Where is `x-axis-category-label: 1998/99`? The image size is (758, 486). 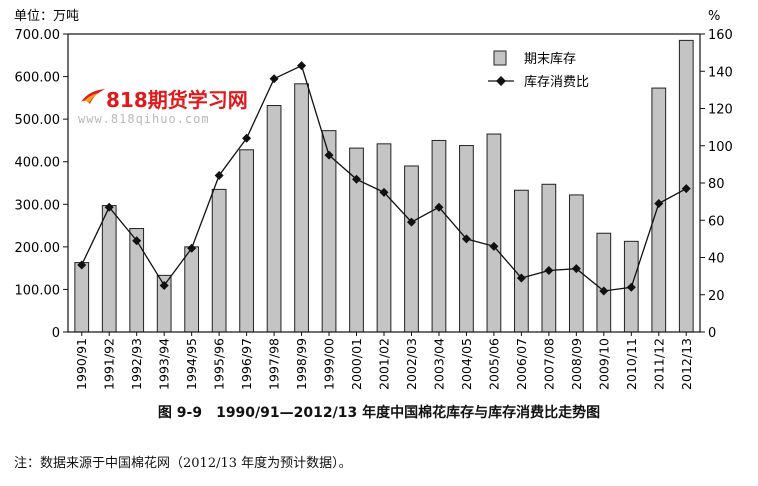 x-axis-category-label: 1998/99 is located at coordinates (301, 364).